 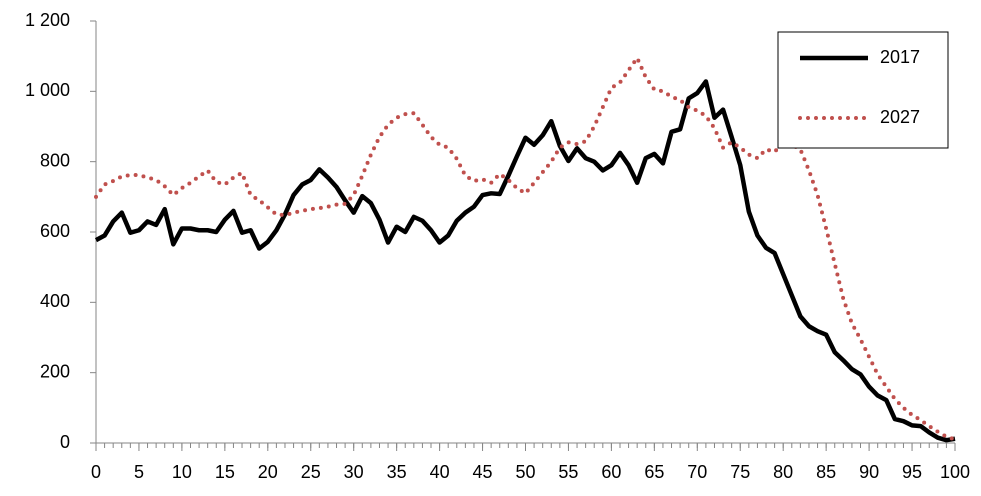 What do you see at coordinates (740, 472) in the screenshot?
I see `x-tick-label: 75` at bounding box center [740, 472].